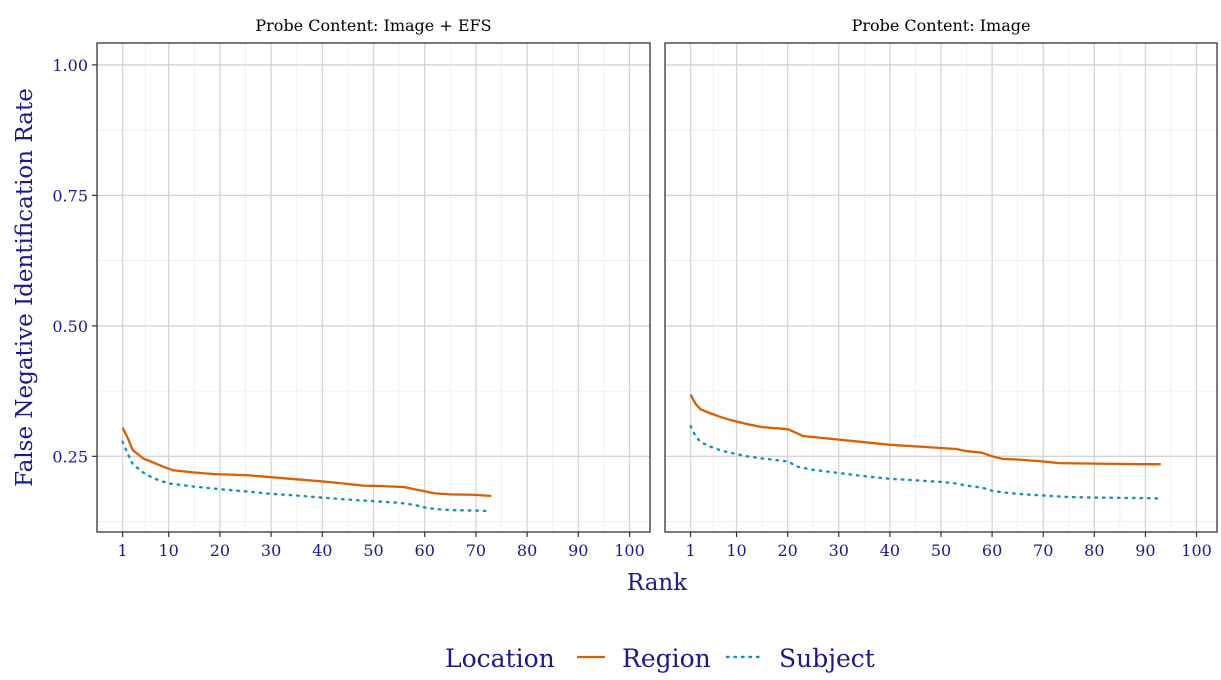 Image resolution: width=1221 pixels, height=680 pixels. I want to click on panel-title: Probe Content: Image, so click(941, 25).